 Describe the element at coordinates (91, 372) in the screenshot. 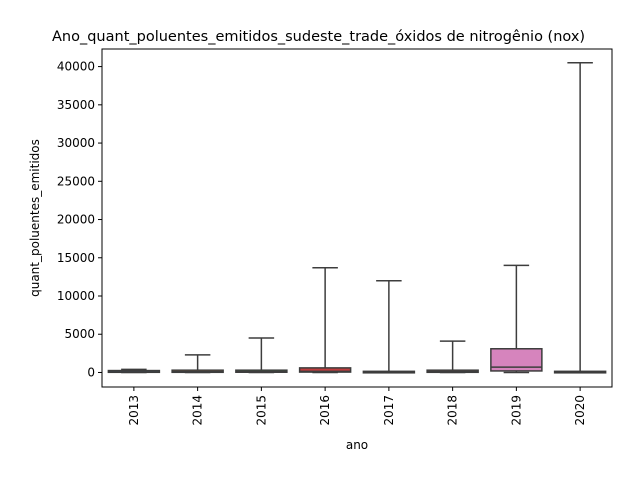

I see `y-tick-label: 0` at that location.